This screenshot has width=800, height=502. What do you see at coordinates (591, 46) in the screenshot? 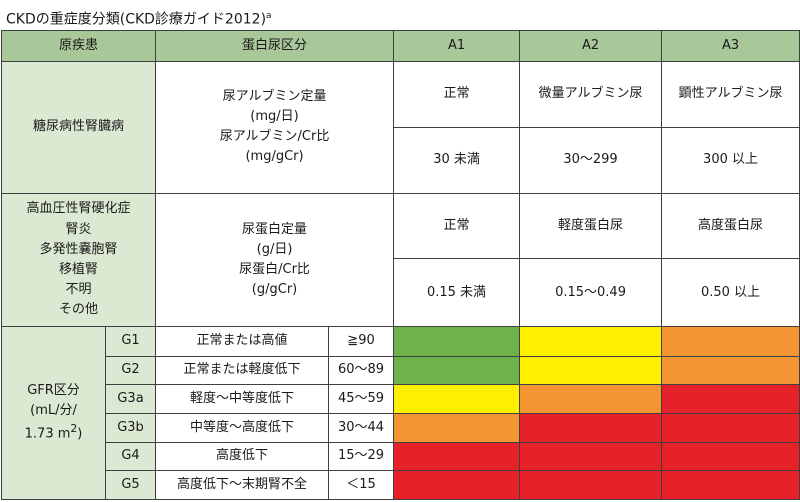
I see `header-a2: A2` at bounding box center [591, 46].